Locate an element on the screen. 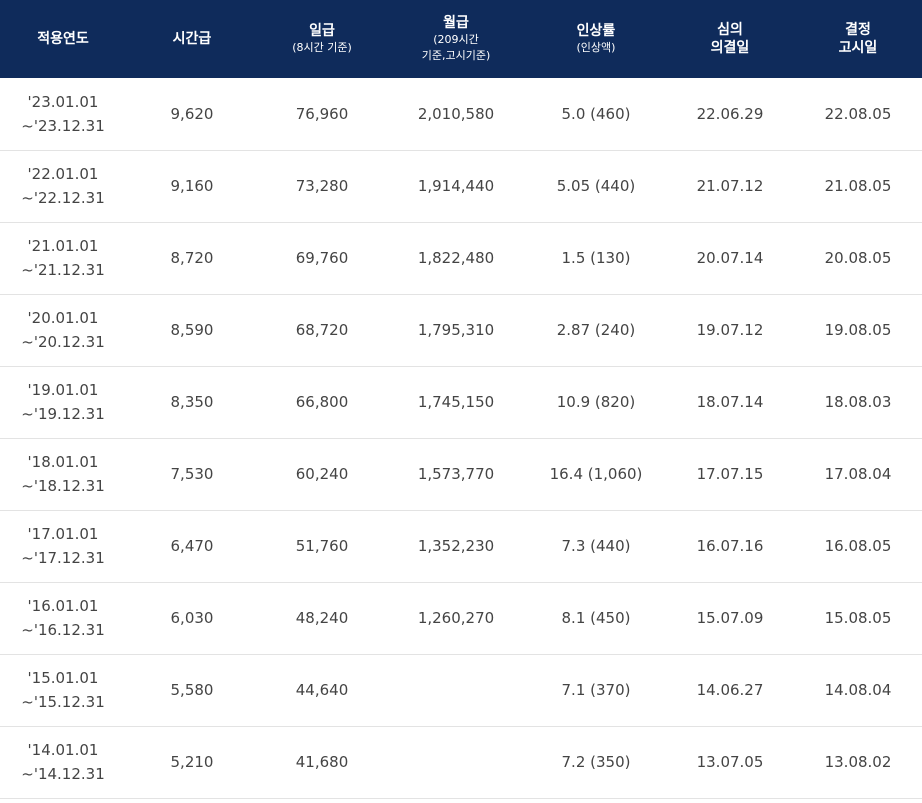 This screenshot has height=803, width=922. period-start: '14.01.01 is located at coordinates (63, 750).